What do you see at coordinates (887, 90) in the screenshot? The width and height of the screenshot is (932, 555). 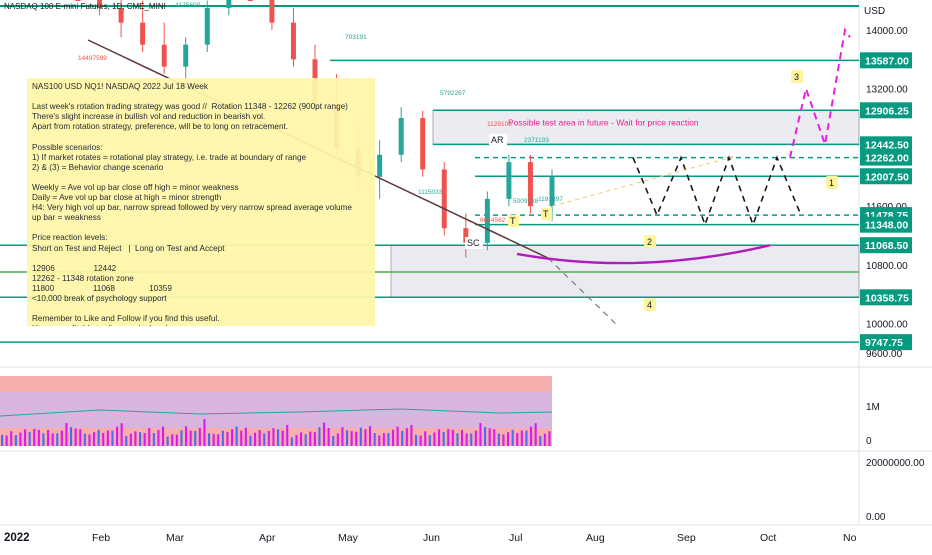 I see `y-tick-label: 13200.00` at bounding box center [887, 90].